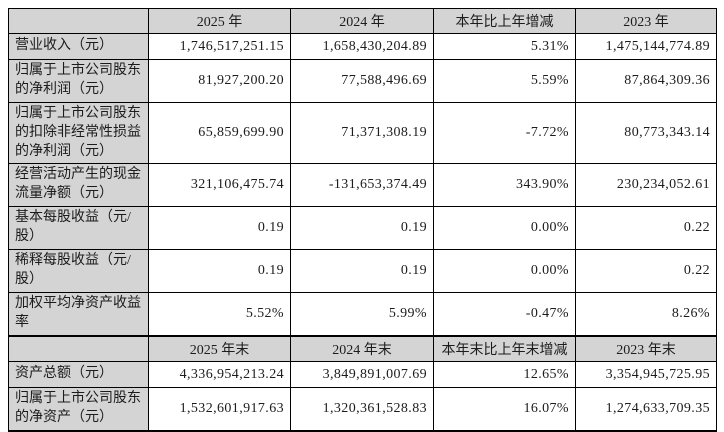  What do you see at coordinates (646, 46) in the screenshot?
I see `cell-2023: 1,475,144,774.89` at bounding box center [646, 46].